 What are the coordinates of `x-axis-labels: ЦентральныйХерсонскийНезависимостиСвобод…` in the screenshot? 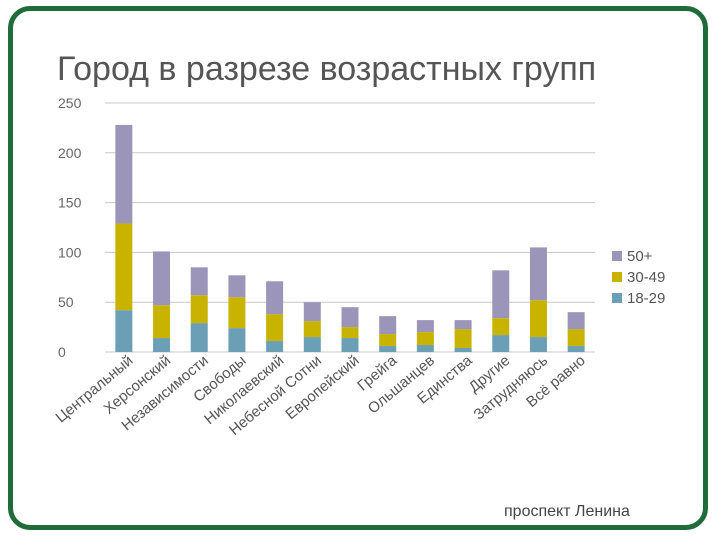 It's located at (320, 395).